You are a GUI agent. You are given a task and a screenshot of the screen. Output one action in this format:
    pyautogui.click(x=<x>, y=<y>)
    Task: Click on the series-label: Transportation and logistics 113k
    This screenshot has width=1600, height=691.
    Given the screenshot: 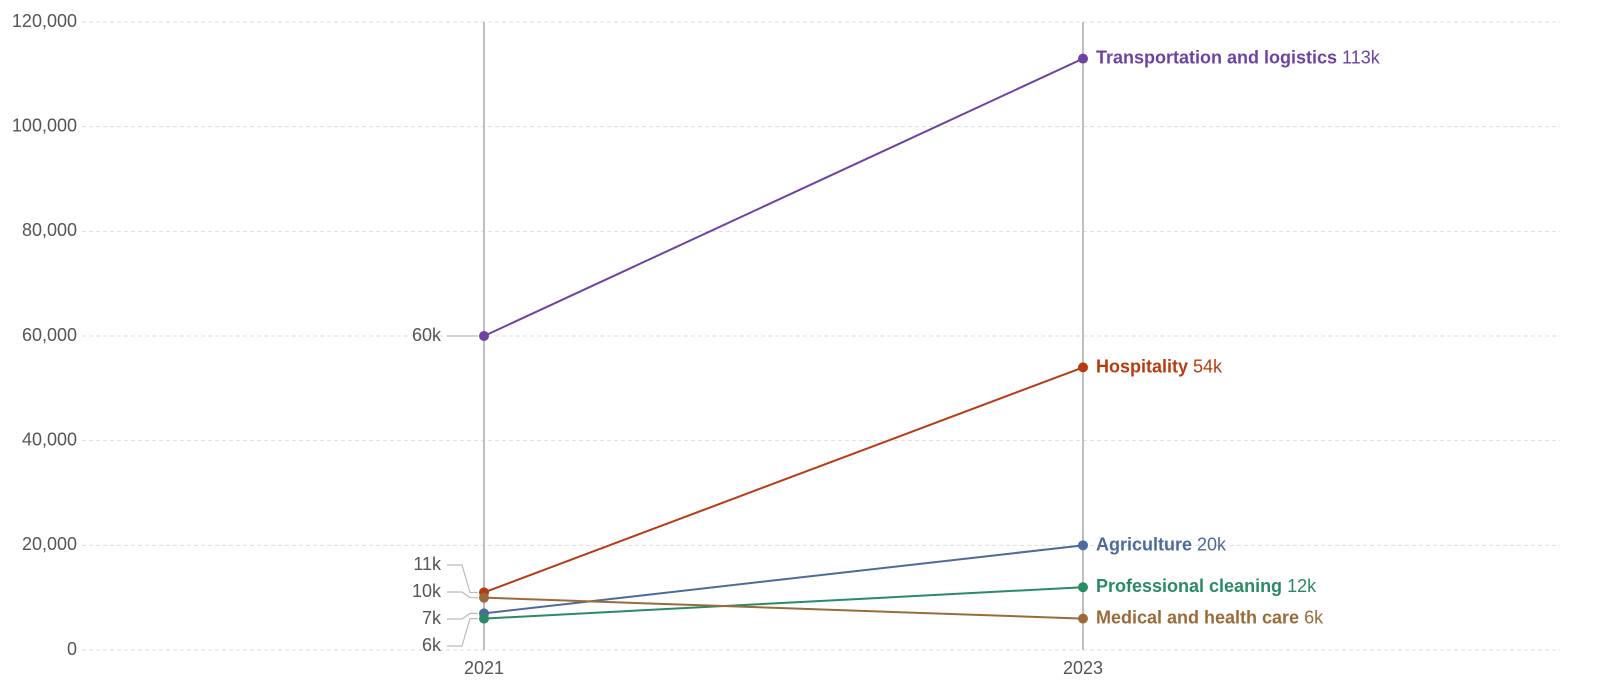 What is the action you would take?
    pyautogui.click(x=1238, y=57)
    